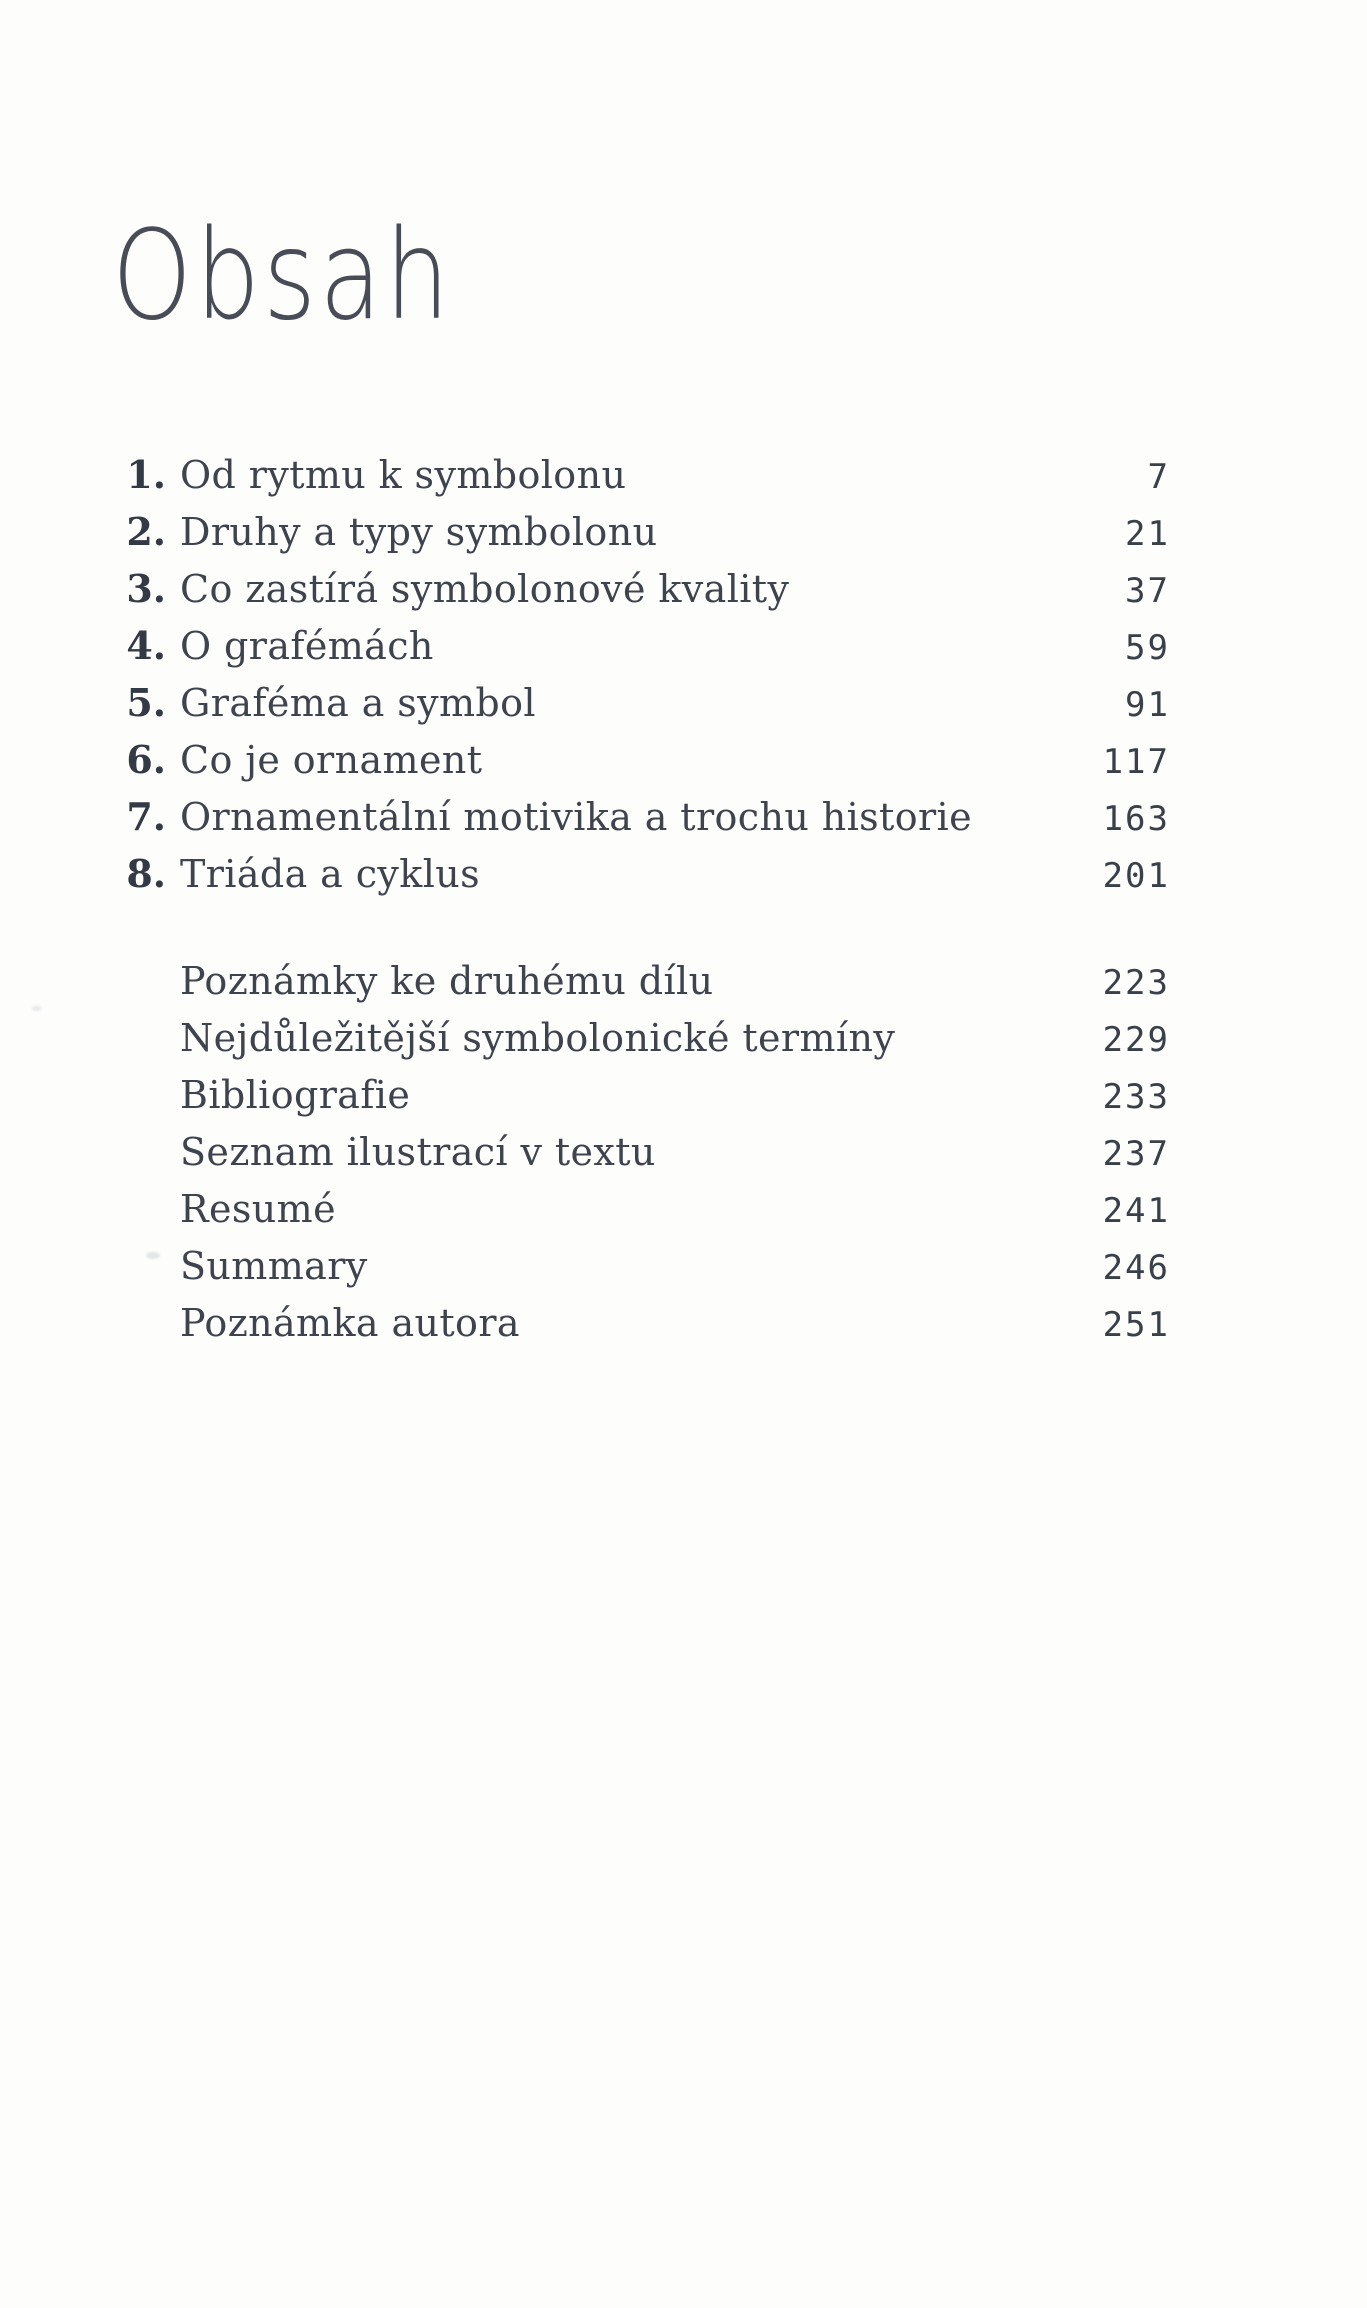 The image size is (1367, 2308). Describe the element at coordinates (639, 702) in the screenshot. I see `toc-row: 5. Graféma a symbol 91` at that location.